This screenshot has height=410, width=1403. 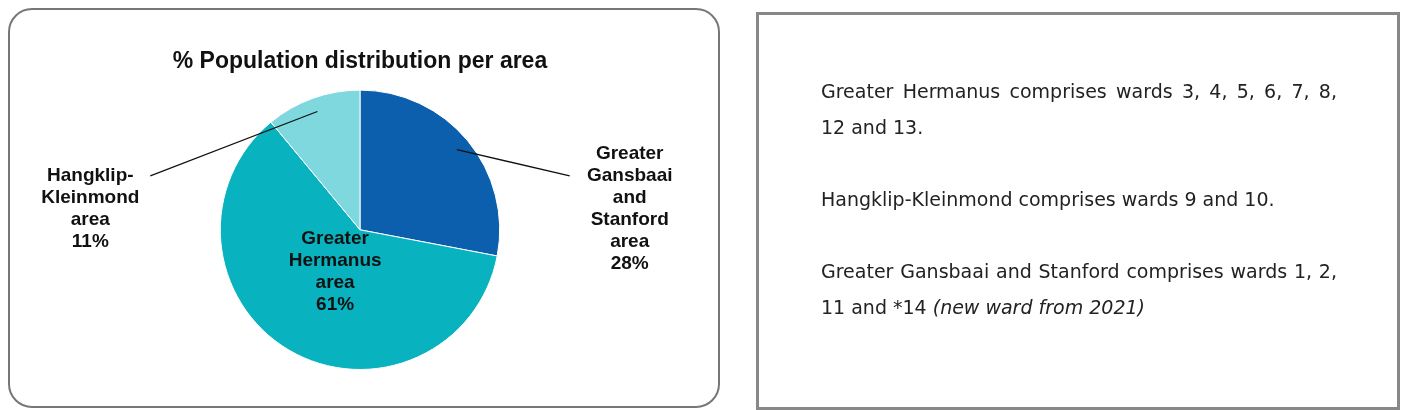 What do you see at coordinates (629, 197) in the screenshot?
I see `slice-label: Greater Gansbaai and Stanford area` at bounding box center [629, 197].